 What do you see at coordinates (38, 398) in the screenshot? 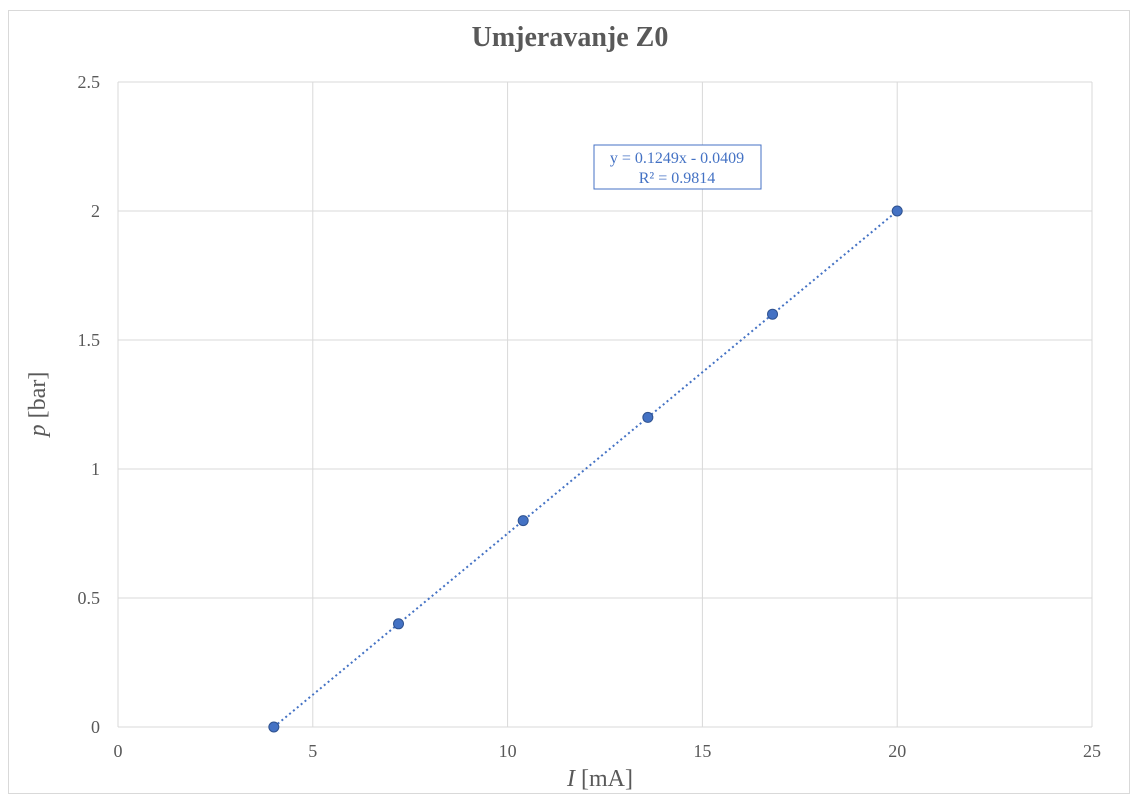
I see `y-axis-unit: [bar]` at bounding box center [38, 398].